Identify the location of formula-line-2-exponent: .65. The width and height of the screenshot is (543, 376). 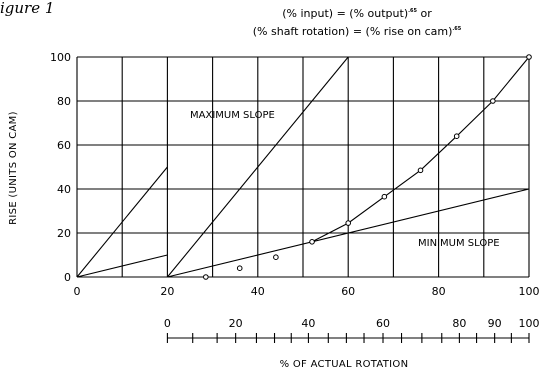
(456, 29).